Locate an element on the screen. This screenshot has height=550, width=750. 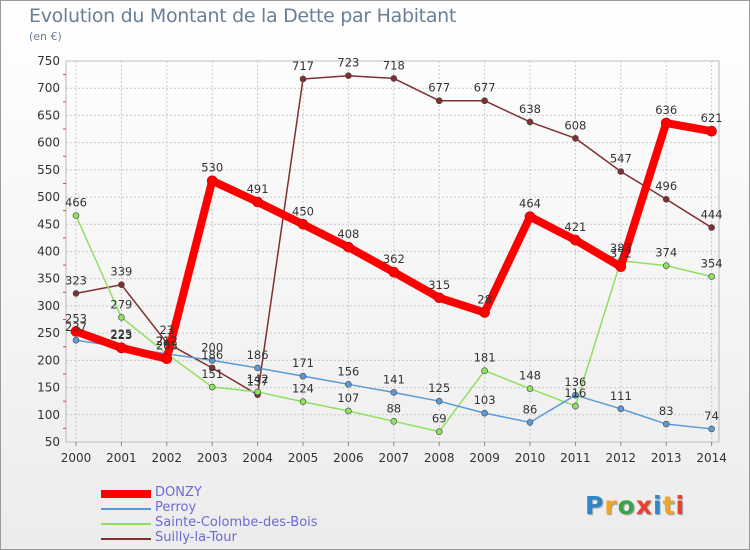
data-label: 383 is located at coordinates (621, 248).